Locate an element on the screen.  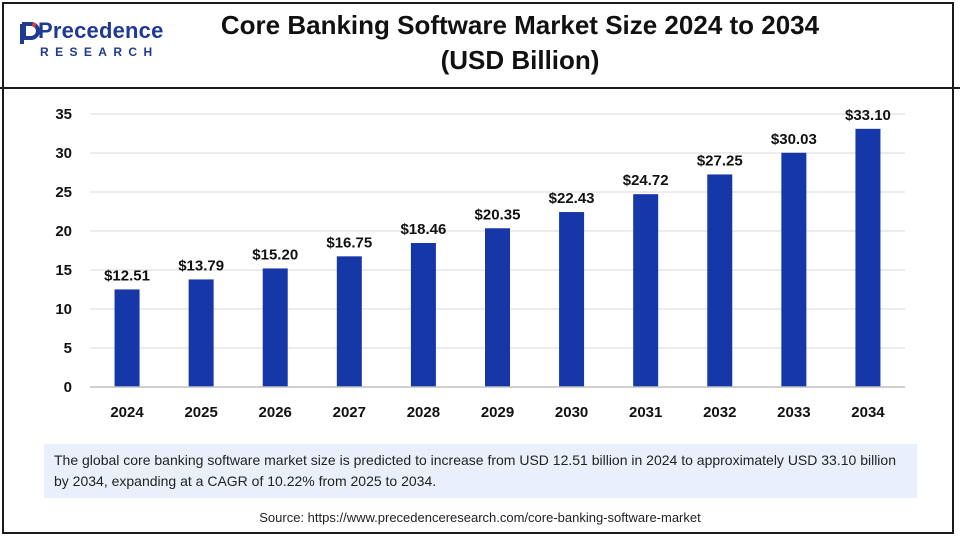
y-tick-label: 30 is located at coordinates (63, 153).